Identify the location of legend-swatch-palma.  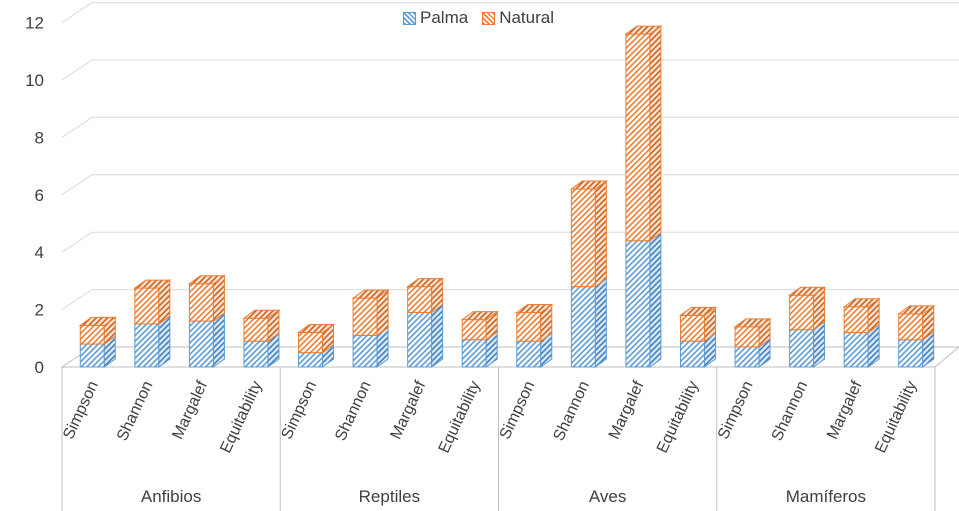
(409, 18).